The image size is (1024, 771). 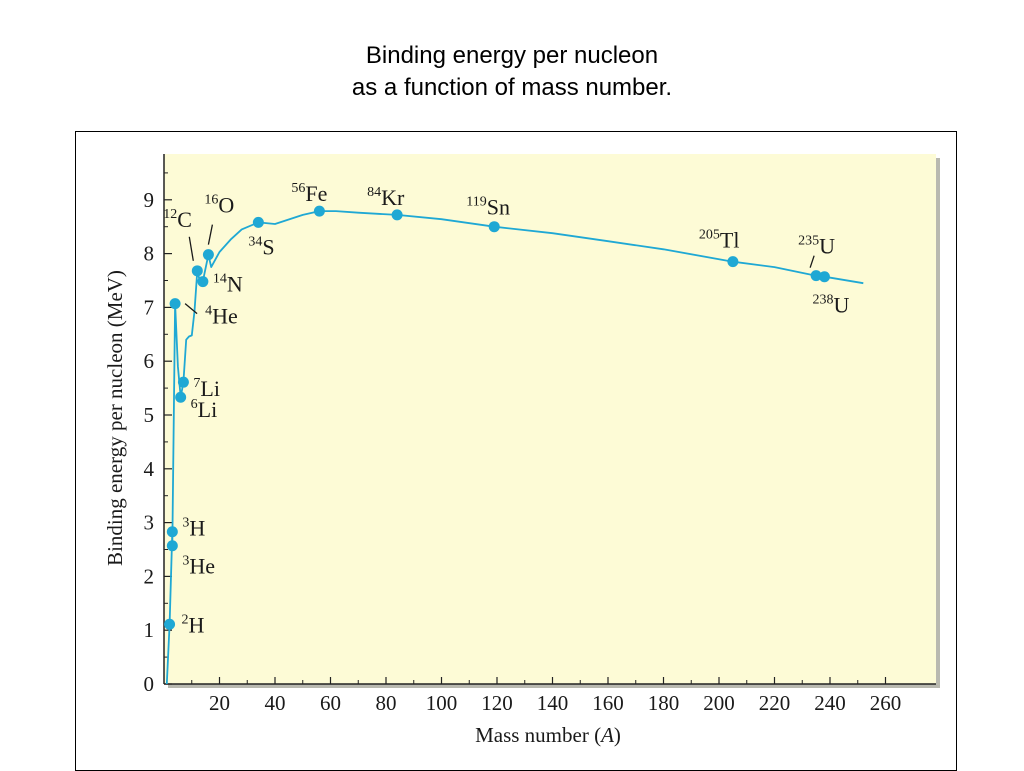 I want to click on y-axis-title: Binding energy per nucleon (MeV), so click(x=115, y=418).